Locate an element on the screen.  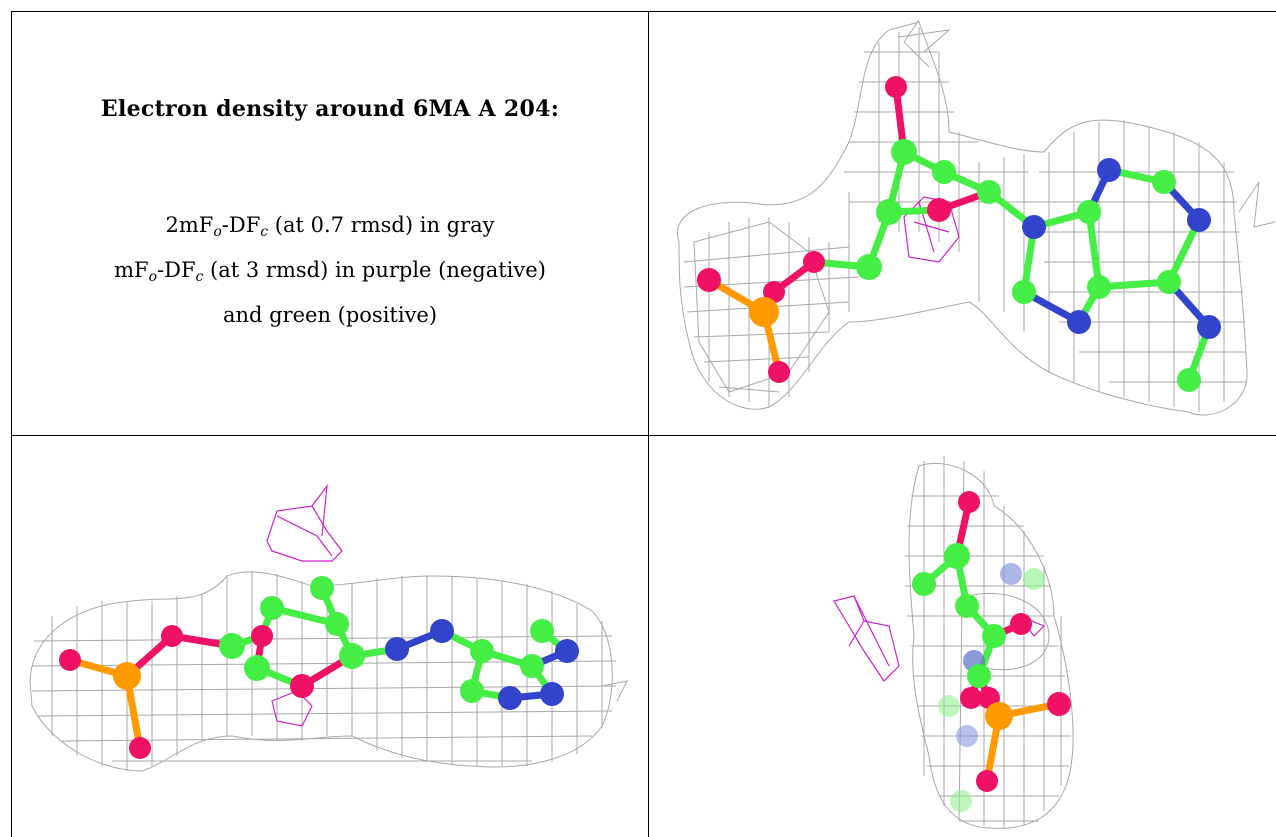
legend-2fofc: 2mFo-DFc (at 0.7 rmsd) in gray is located at coordinates (330, 226).